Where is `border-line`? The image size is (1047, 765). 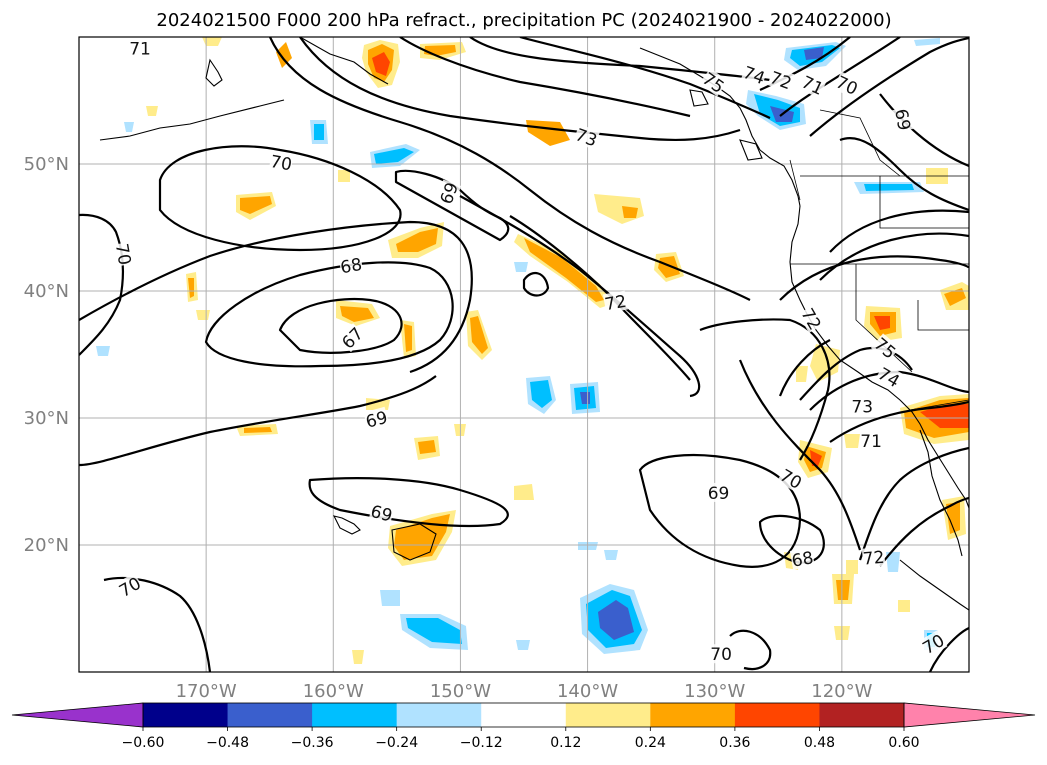
border-line is located at coordinates (795, 180).